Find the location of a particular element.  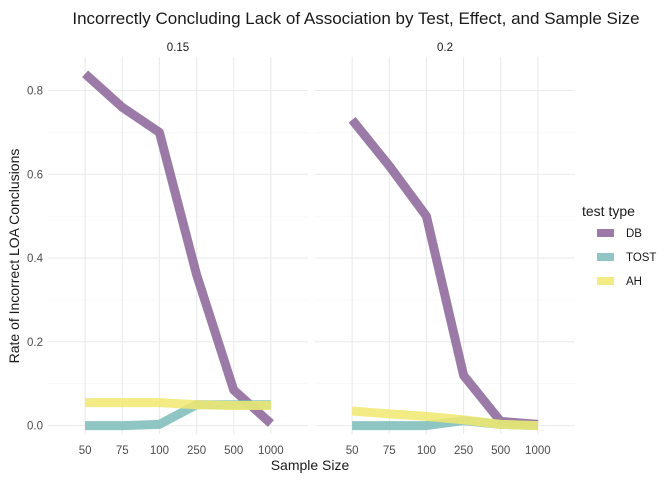

legend-title: test type is located at coordinates (608, 211).